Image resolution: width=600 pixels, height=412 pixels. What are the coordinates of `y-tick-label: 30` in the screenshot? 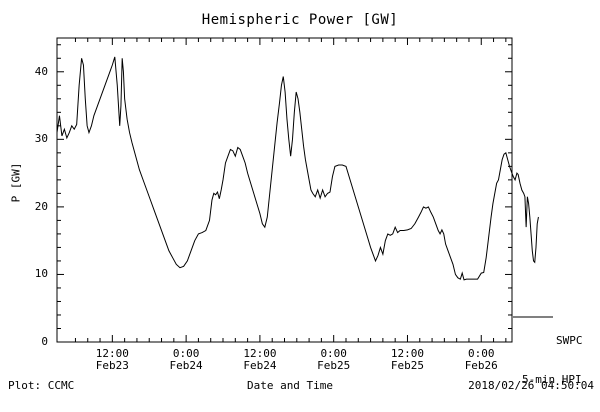 It's located at (41, 139).